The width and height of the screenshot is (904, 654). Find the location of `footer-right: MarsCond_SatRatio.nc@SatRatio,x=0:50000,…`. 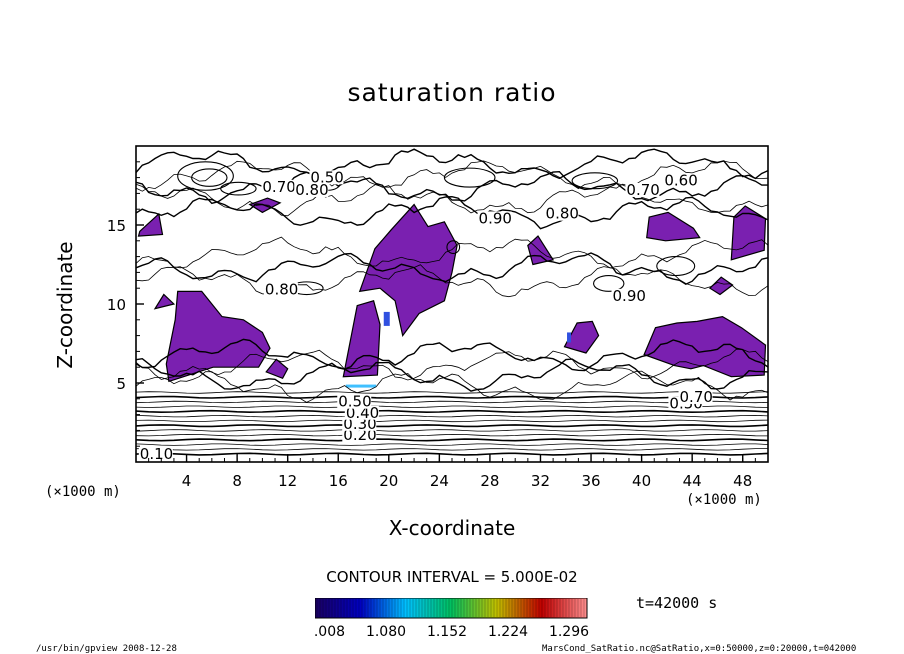

footer-right: MarsCond_SatRatio.nc@SatRatio,x=0:50000,… is located at coordinates (699, 649).